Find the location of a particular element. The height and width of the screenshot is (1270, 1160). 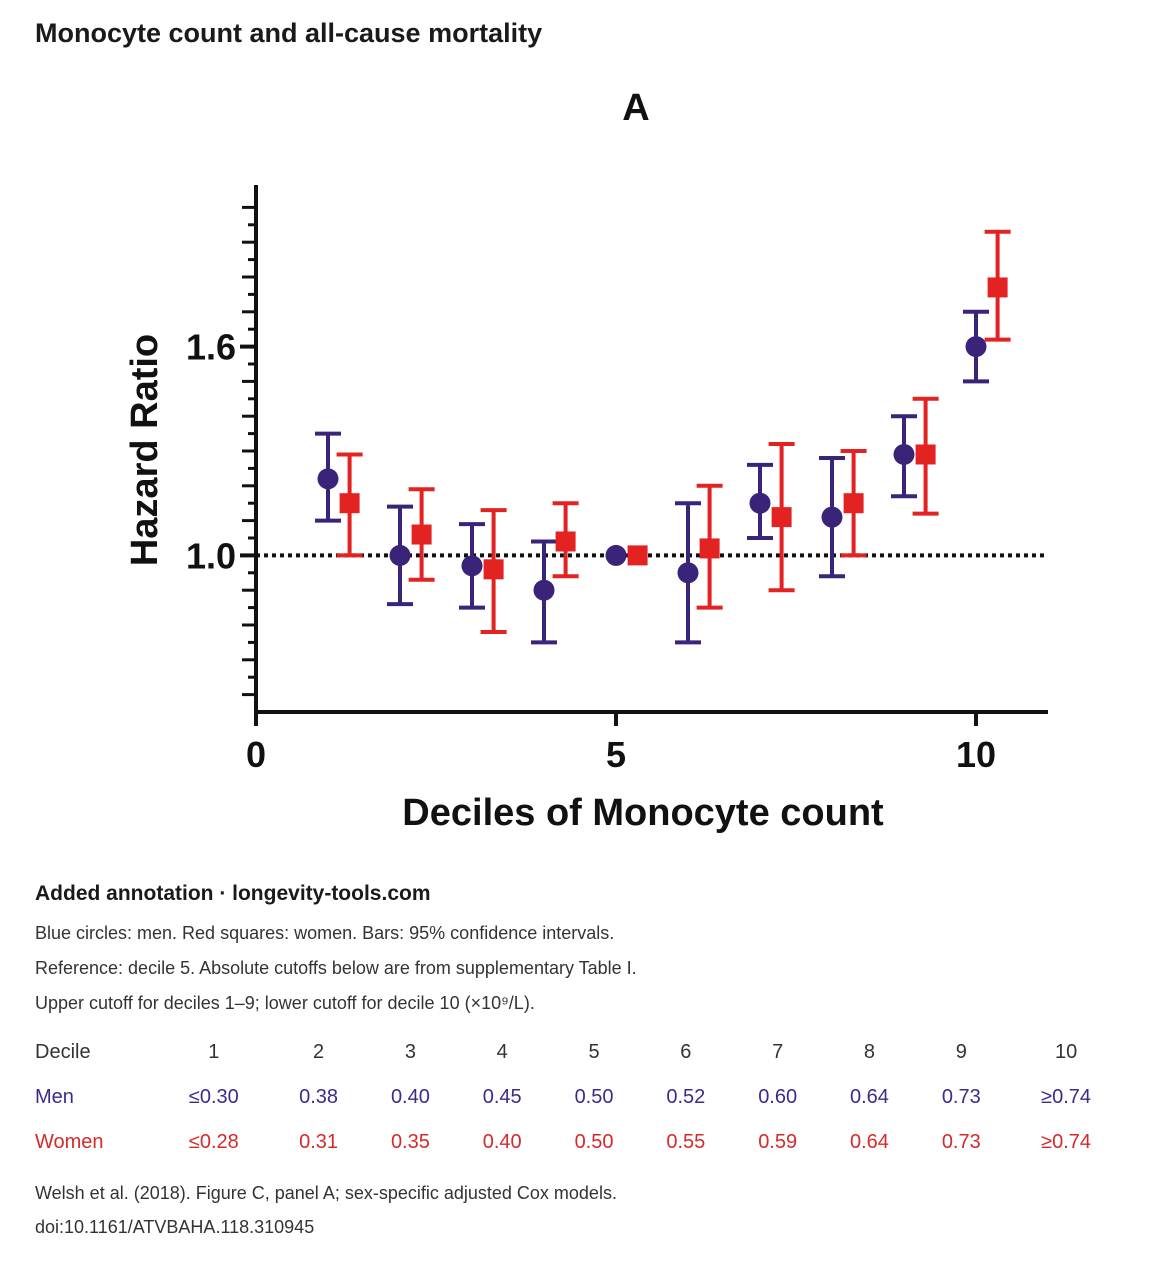

cutoff-header-row: Decile 1 2 3 4 5 6 7 8 9 10 is located at coordinates (580, 1052).